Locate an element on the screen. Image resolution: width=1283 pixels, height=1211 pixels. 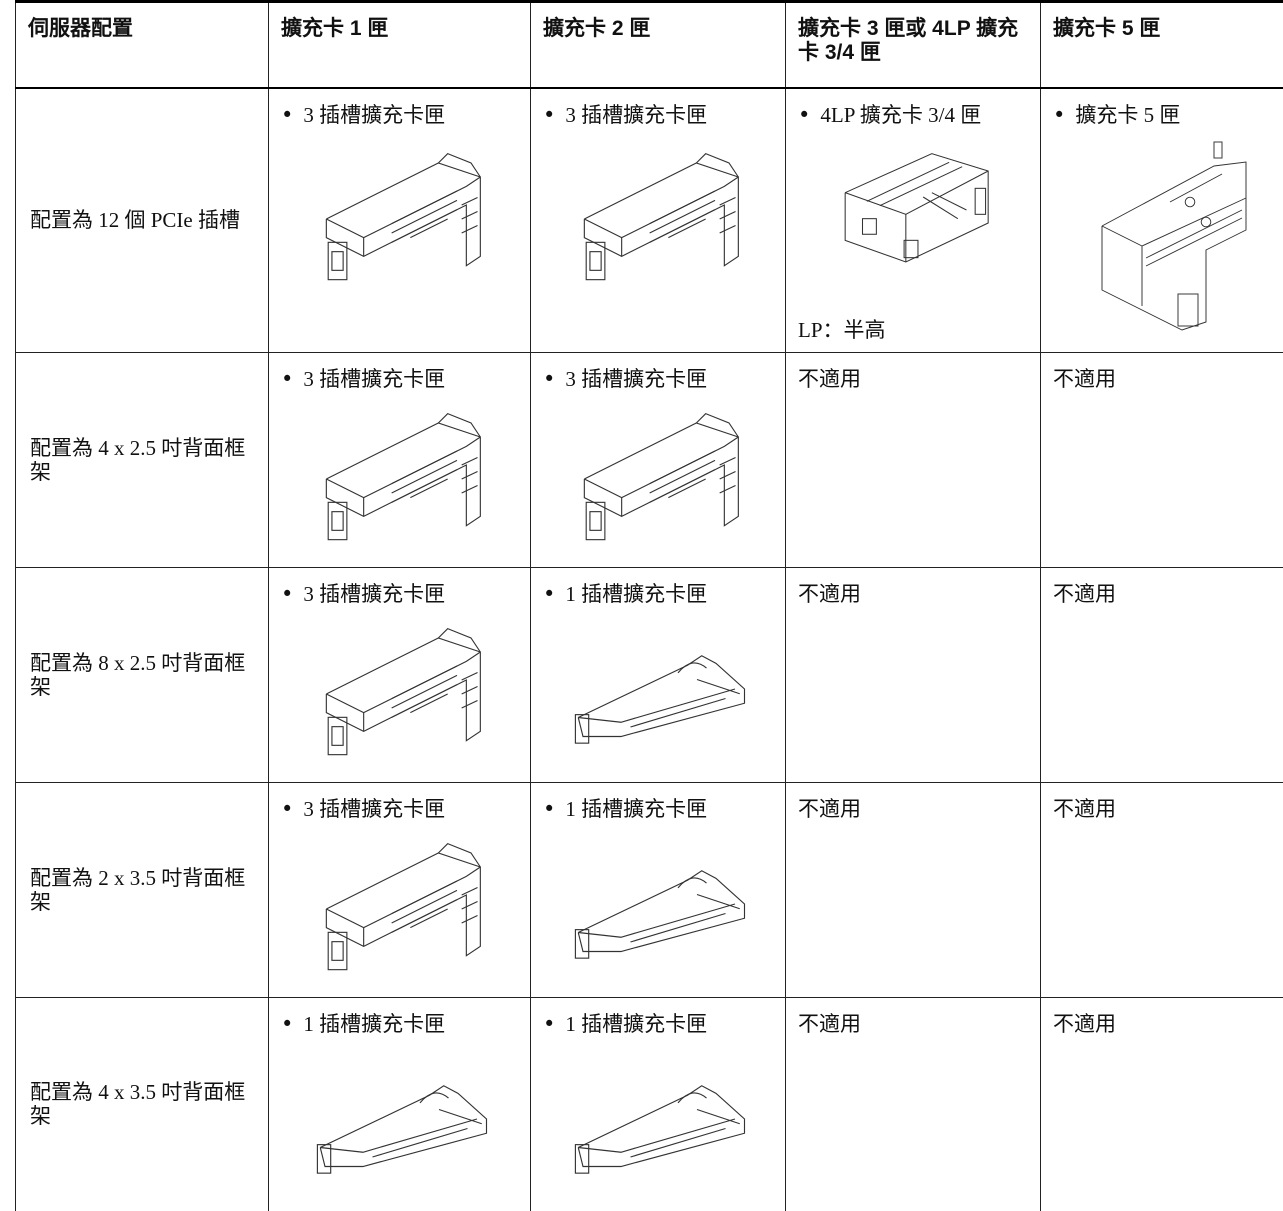
header-cell: 擴充卡 3 匣或 4LP 擴充卡 3/4 匣 is located at coordinates (913, 44).